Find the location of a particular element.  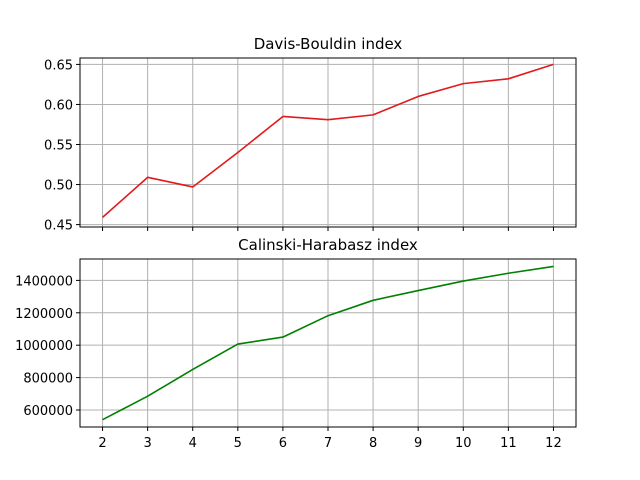

y-tick-label: 0.45 is located at coordinates (58, 226).